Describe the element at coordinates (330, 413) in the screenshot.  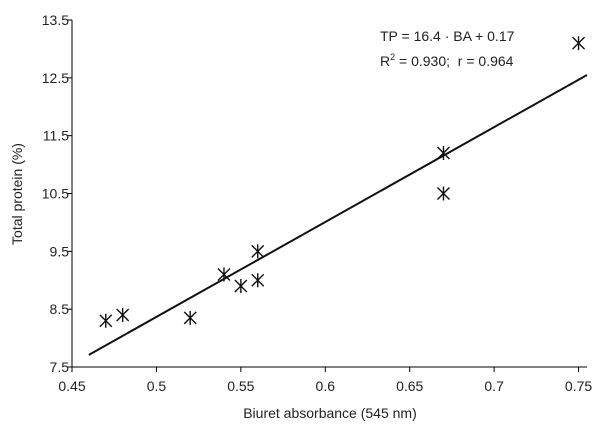
I see `x-axis-label: Biuret absorbance (545 nm)` at that location.